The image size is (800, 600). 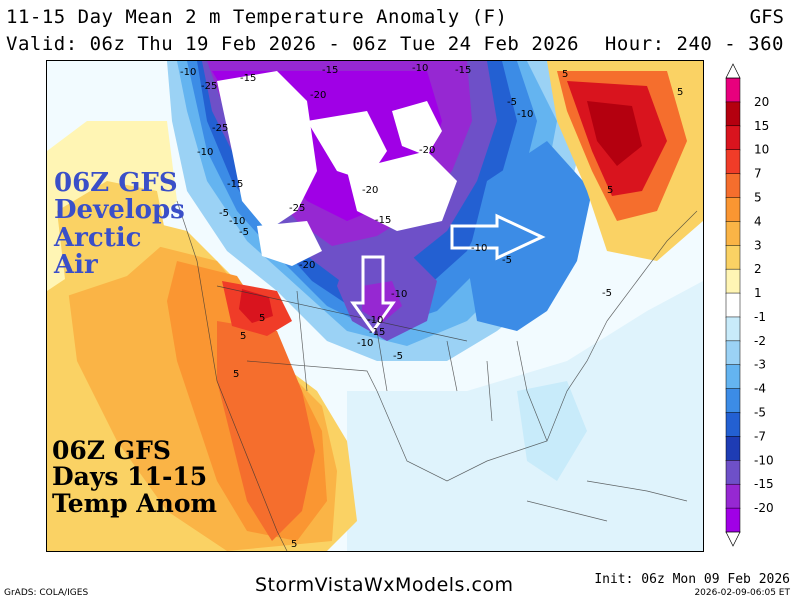 What do you see at coordinates (766, 17) in the screenshot?
I see `model-name: GFS` at bounding box center [766, 17].